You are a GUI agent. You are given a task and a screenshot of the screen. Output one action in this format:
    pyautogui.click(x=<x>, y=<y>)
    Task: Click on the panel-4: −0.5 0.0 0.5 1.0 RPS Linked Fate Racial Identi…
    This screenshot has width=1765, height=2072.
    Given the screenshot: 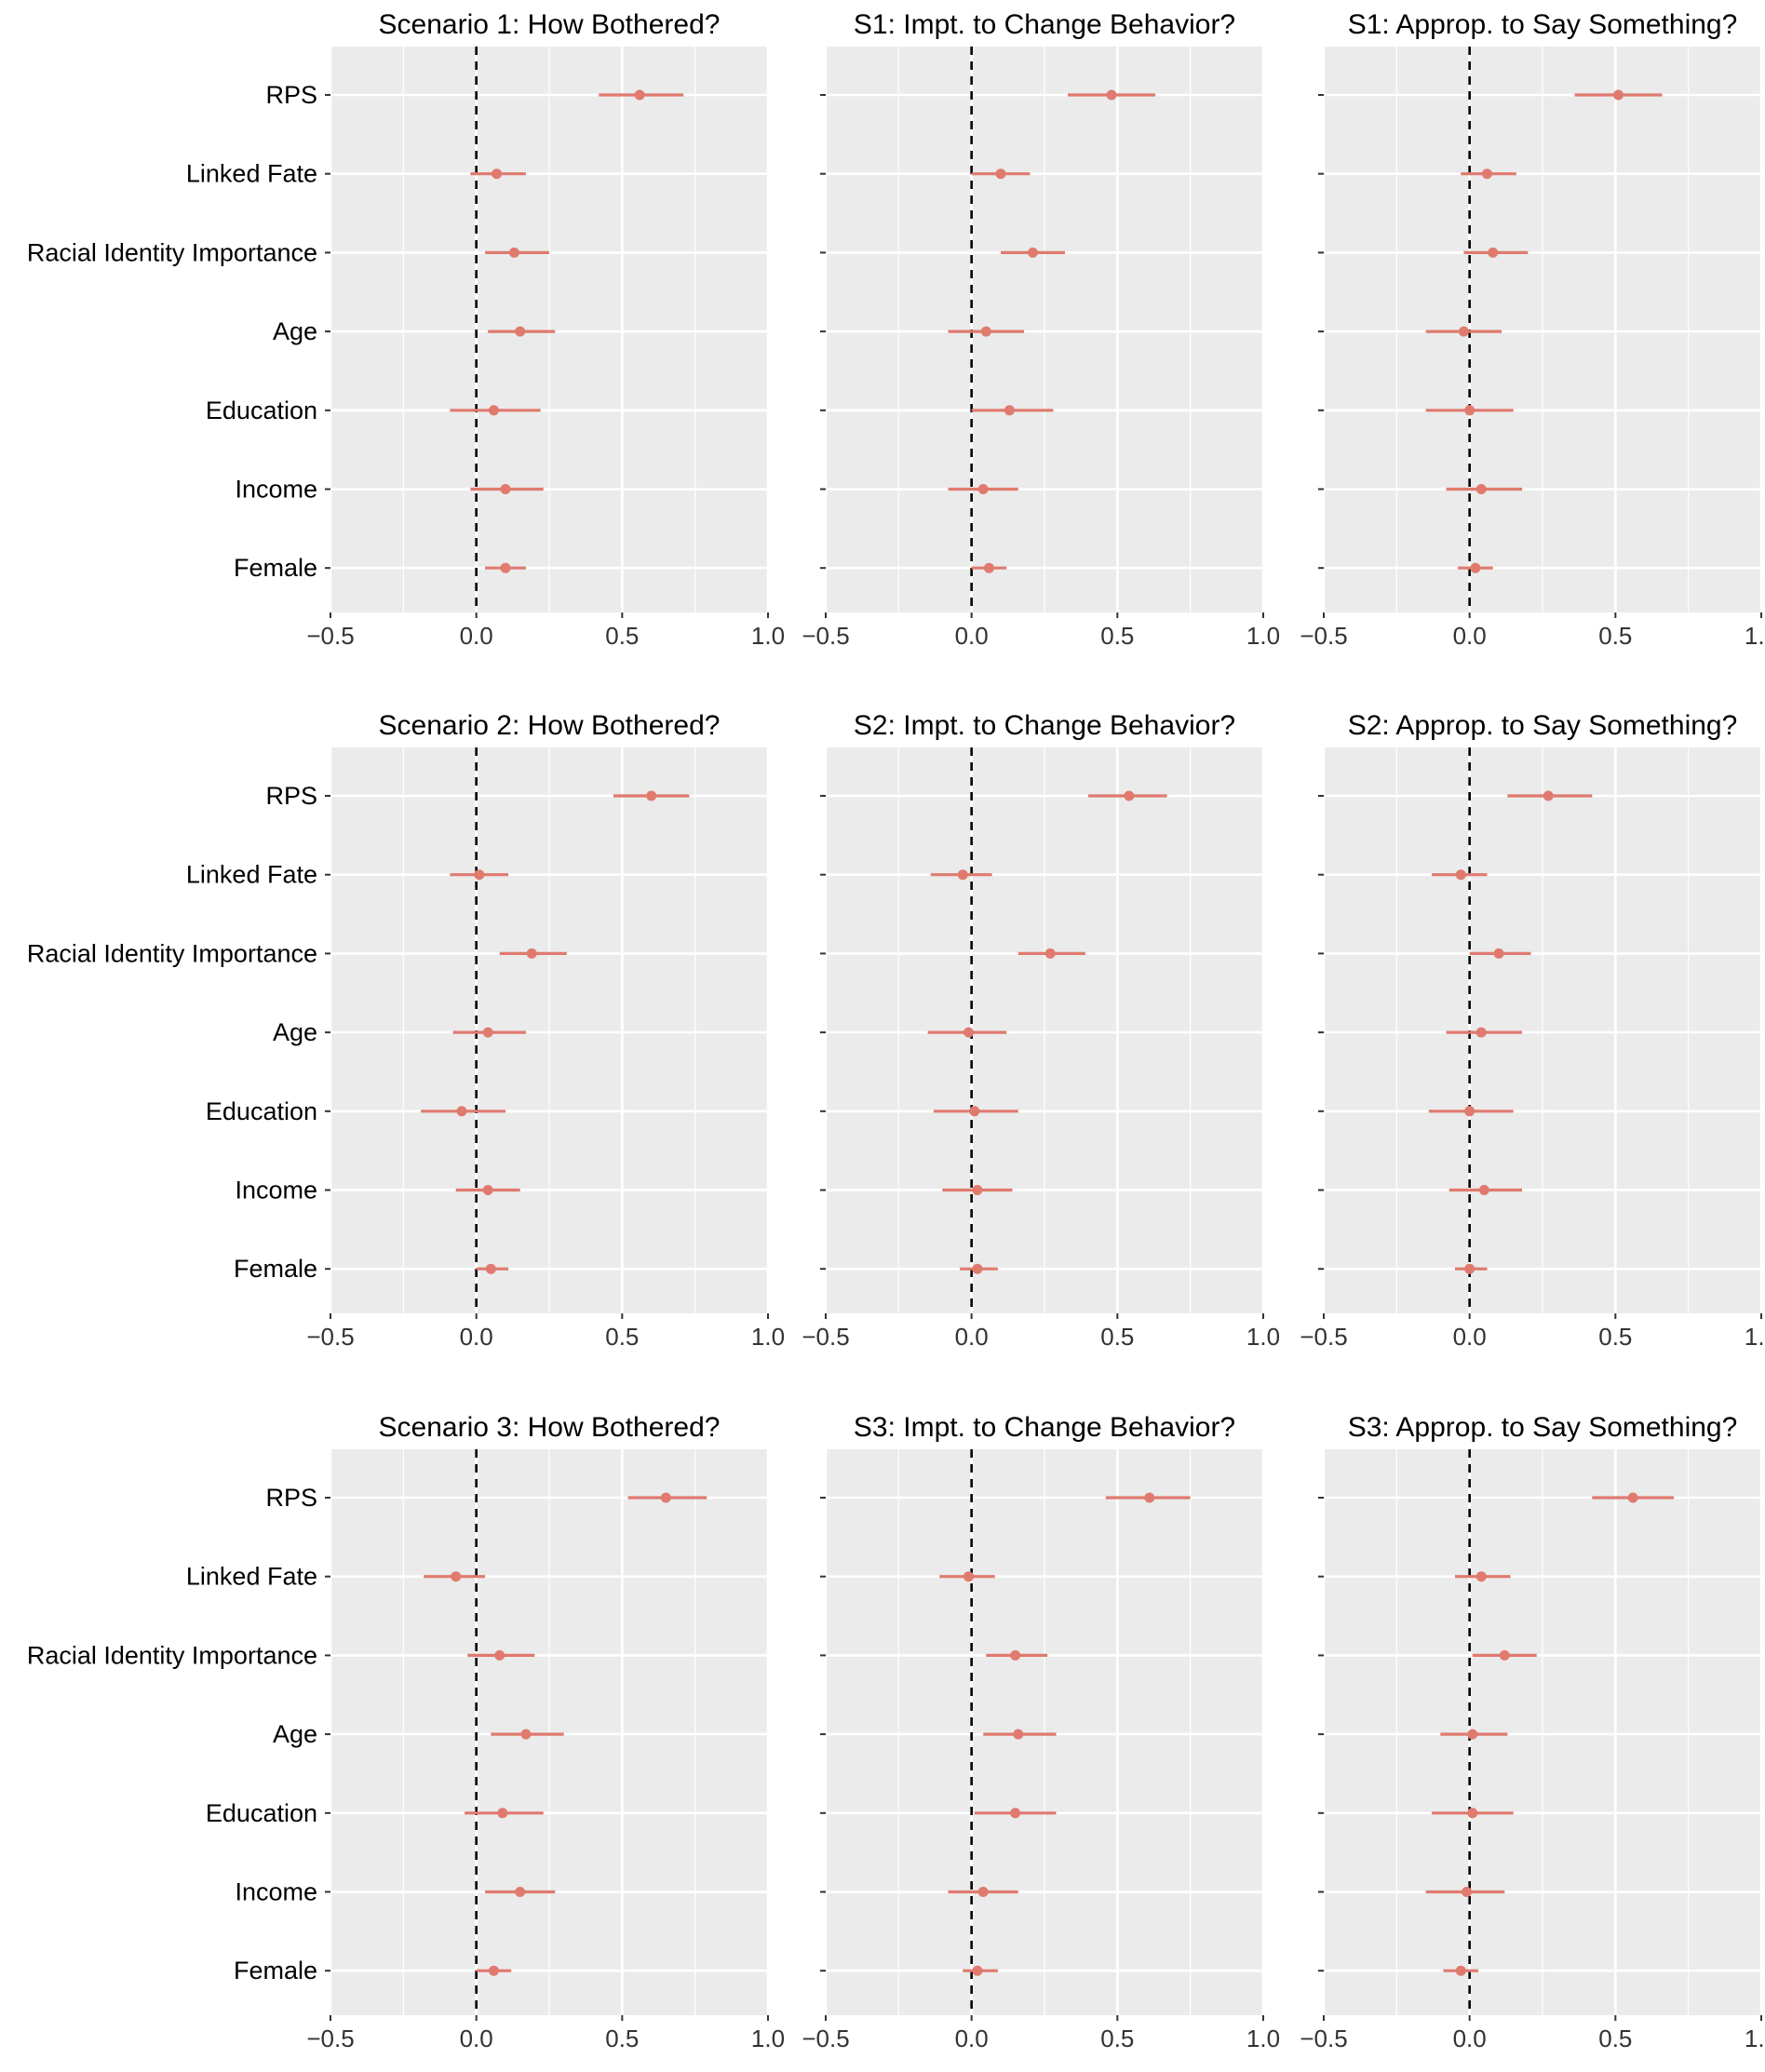 What is the action you would take?
    pyautogui.click(x=406, y=1030)
    